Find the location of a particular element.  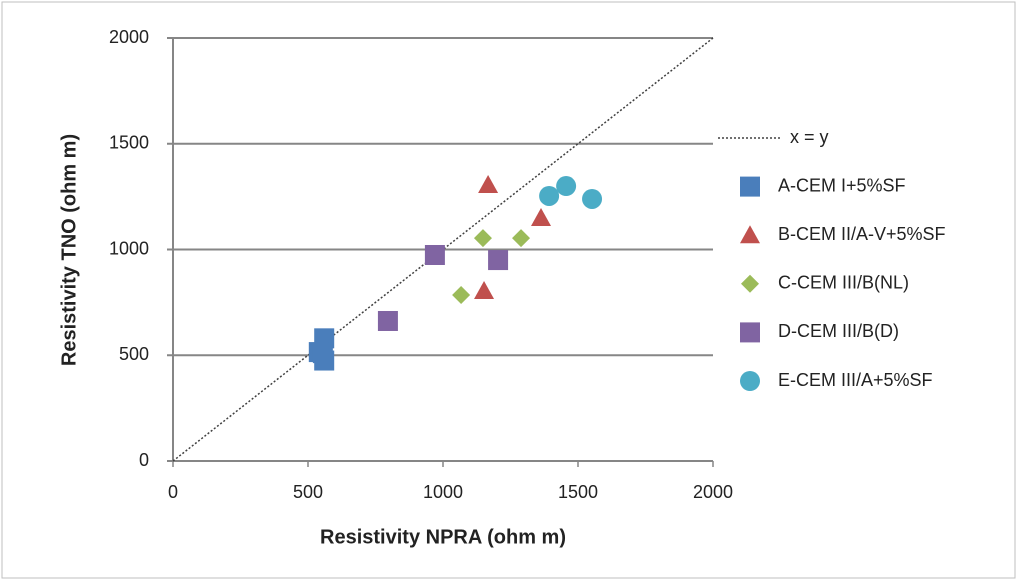

y-tick-label: 2000 is located at coordinates (129, 37).